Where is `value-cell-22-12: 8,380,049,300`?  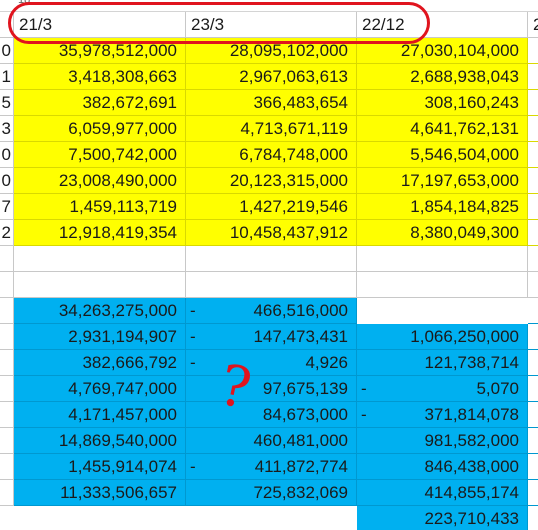
value-cell-22-12: 8,380,049,300 is located at coordinates (442, 233).